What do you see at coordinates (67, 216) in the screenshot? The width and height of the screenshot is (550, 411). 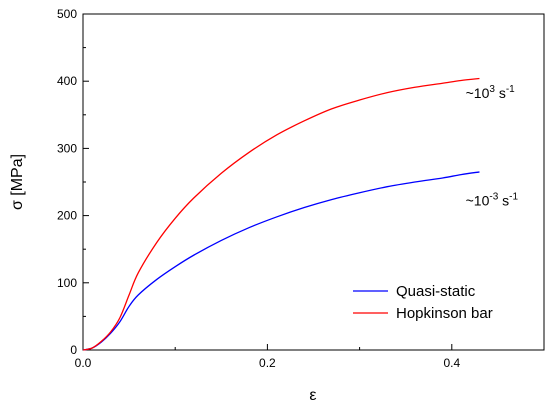 I see `y-tick-label-2: 200` at bounding box center [67, 216].